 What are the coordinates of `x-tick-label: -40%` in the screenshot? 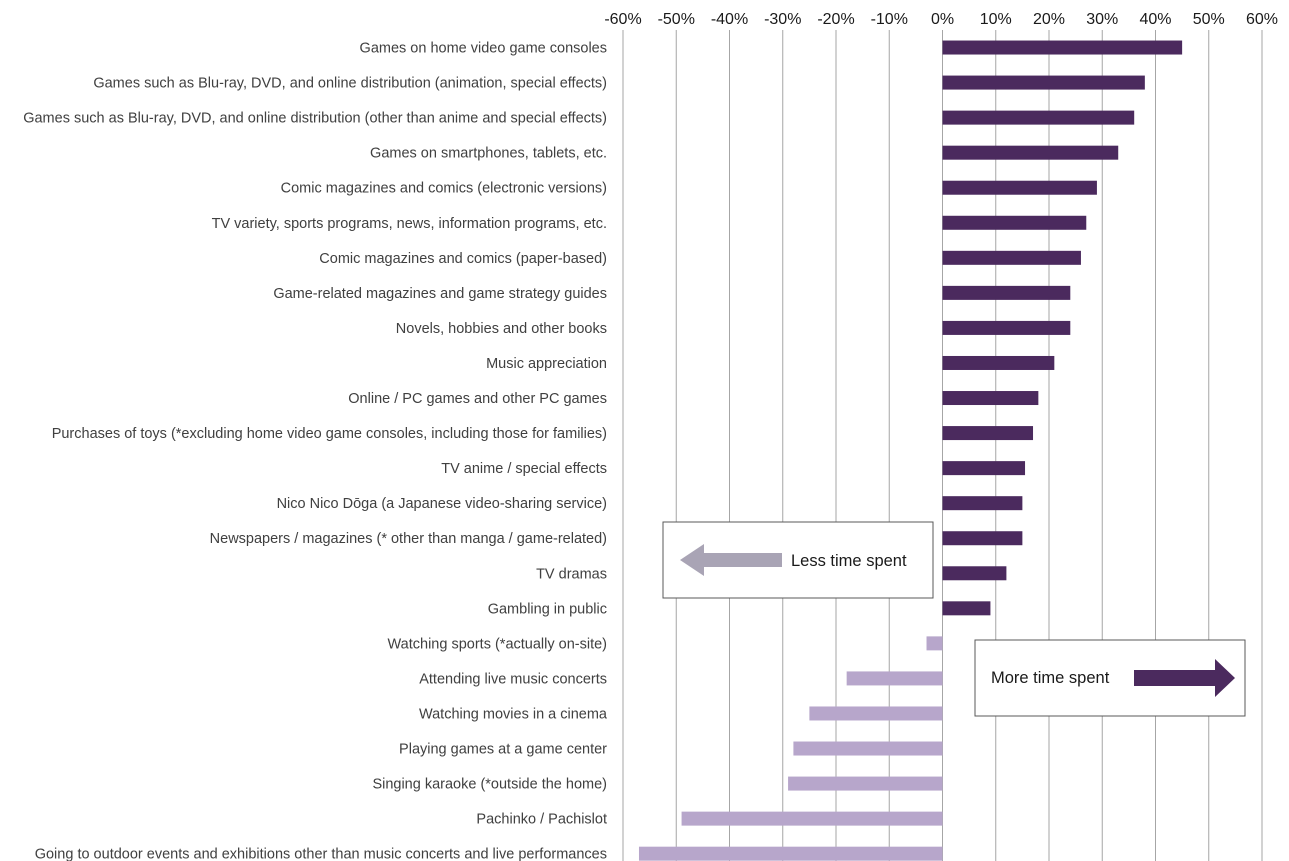 It's located at (729, 19).